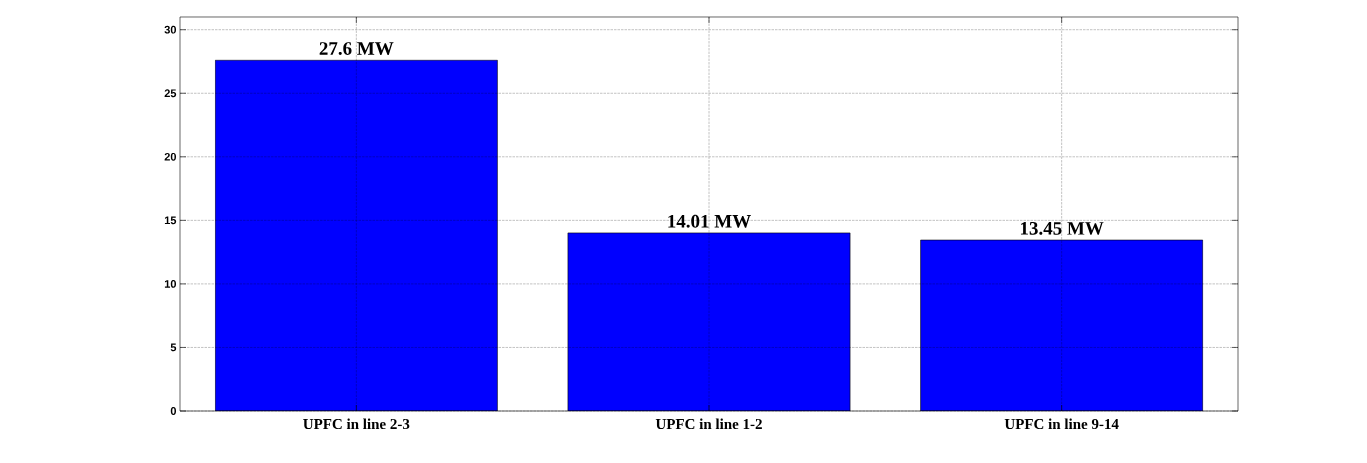 Image resolution: width=1367 pixels, height=463 pixels. What do you see at coordinates (1061, 424) in the screenshot?
I see `x-tick-label: UPFC in line 9-14` at bounding box center [1061, 424].